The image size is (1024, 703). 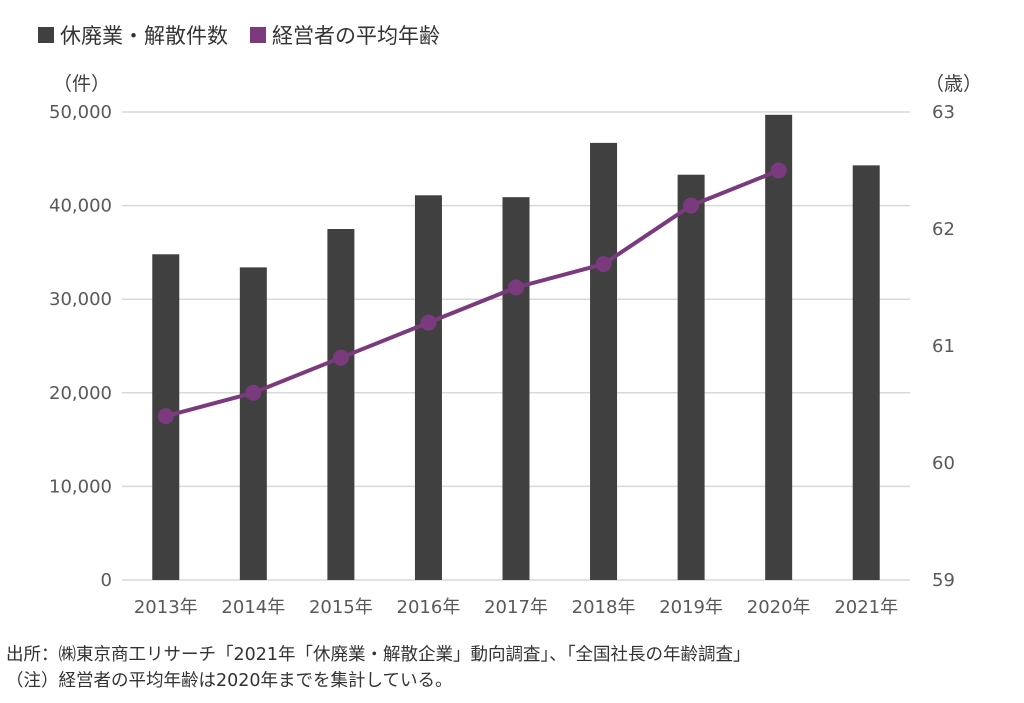 What do you see at coordinates (356, 36) in the screenshot?
I see `legend-label-line: 経営者の平均年齢` at bounding box center [356, 36].